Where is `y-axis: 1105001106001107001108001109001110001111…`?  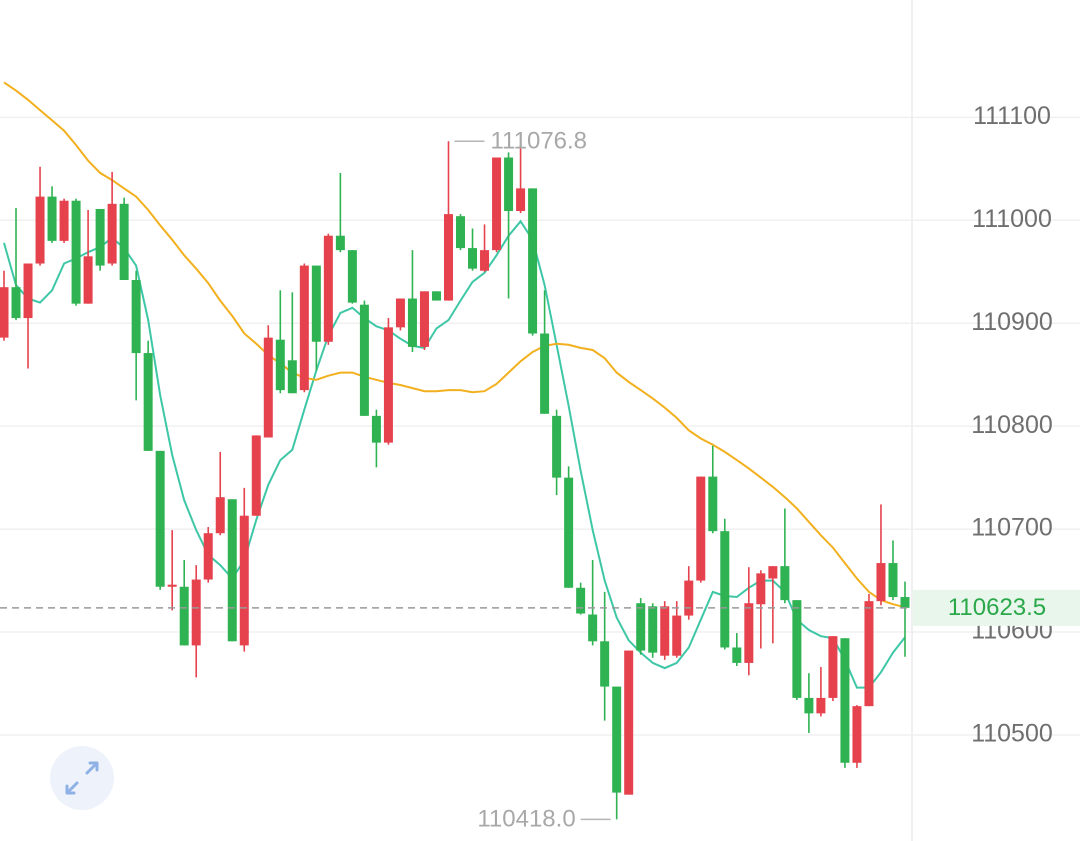
y-axis: 1105001106001107001108001109001110001111… is located at coordinates (1012, 425).